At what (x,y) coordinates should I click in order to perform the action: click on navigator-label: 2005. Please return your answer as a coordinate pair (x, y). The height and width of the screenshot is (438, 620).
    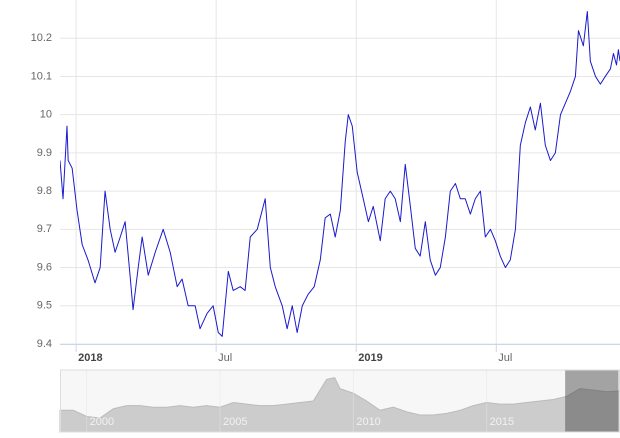
    Looking at the image, I should click on (235, 422).